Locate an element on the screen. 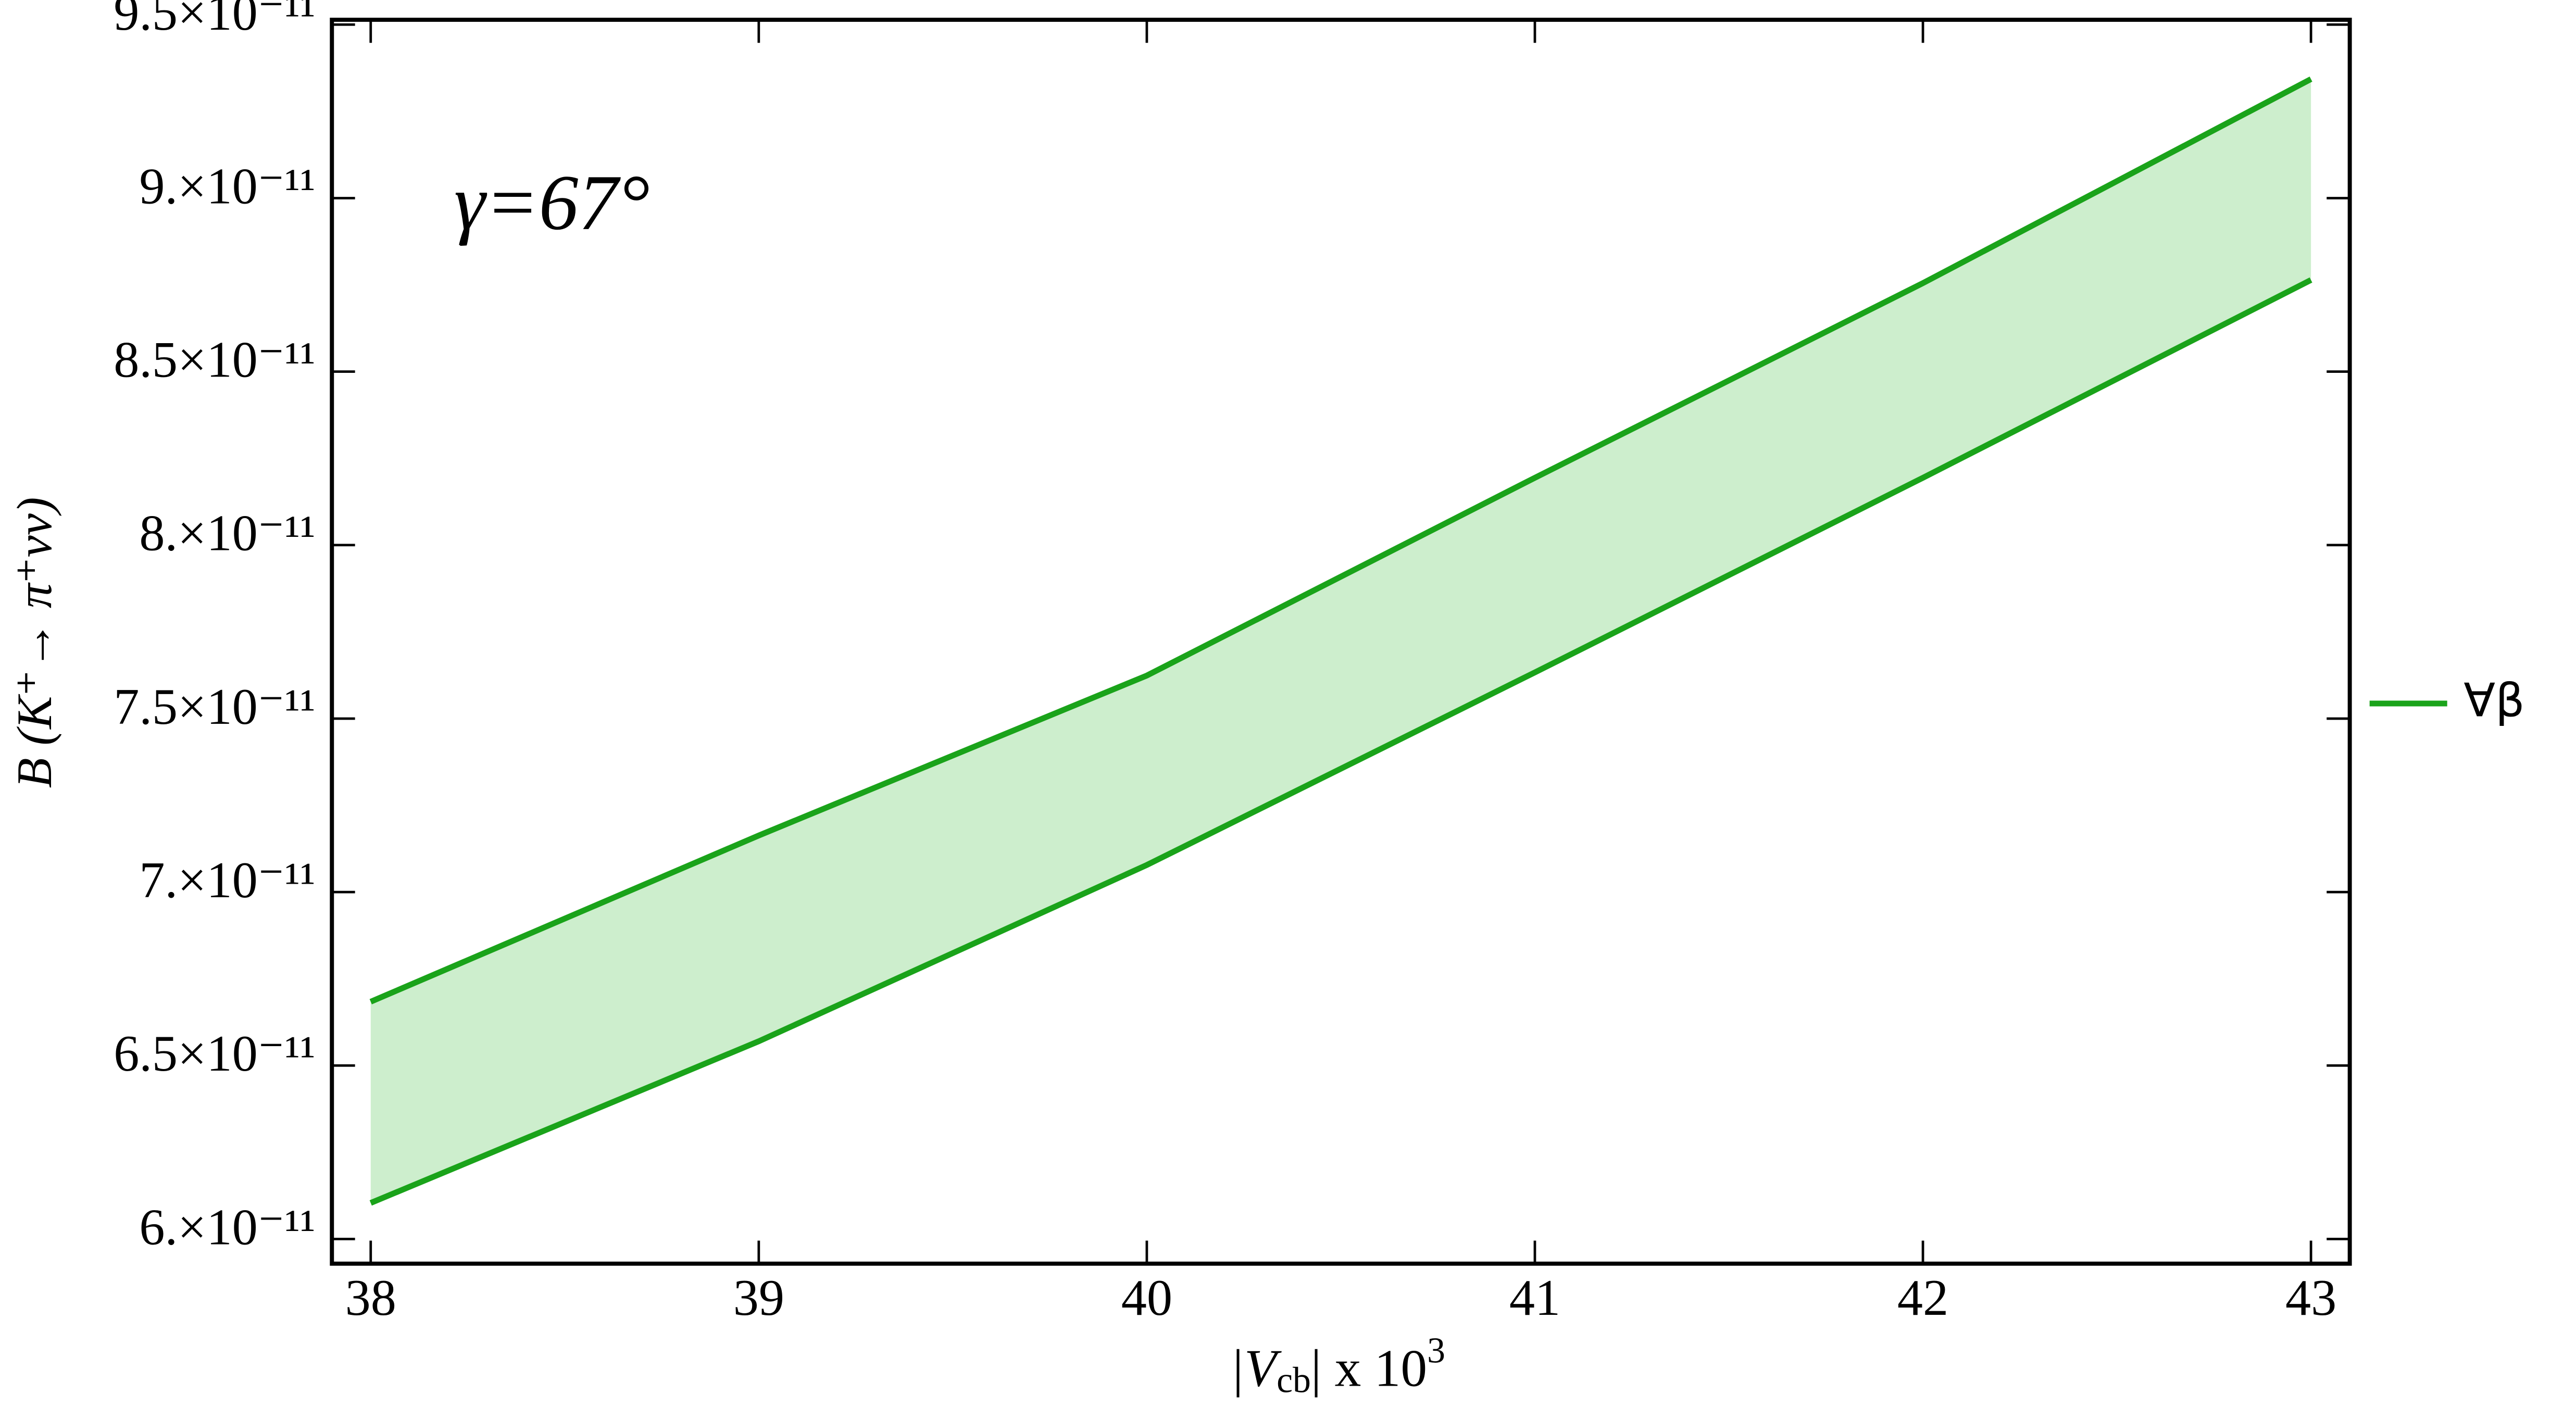 The height and width of the screenshot is (1407, 2576). x-tick-label: 40 is located at coordinates (1146, 1298).